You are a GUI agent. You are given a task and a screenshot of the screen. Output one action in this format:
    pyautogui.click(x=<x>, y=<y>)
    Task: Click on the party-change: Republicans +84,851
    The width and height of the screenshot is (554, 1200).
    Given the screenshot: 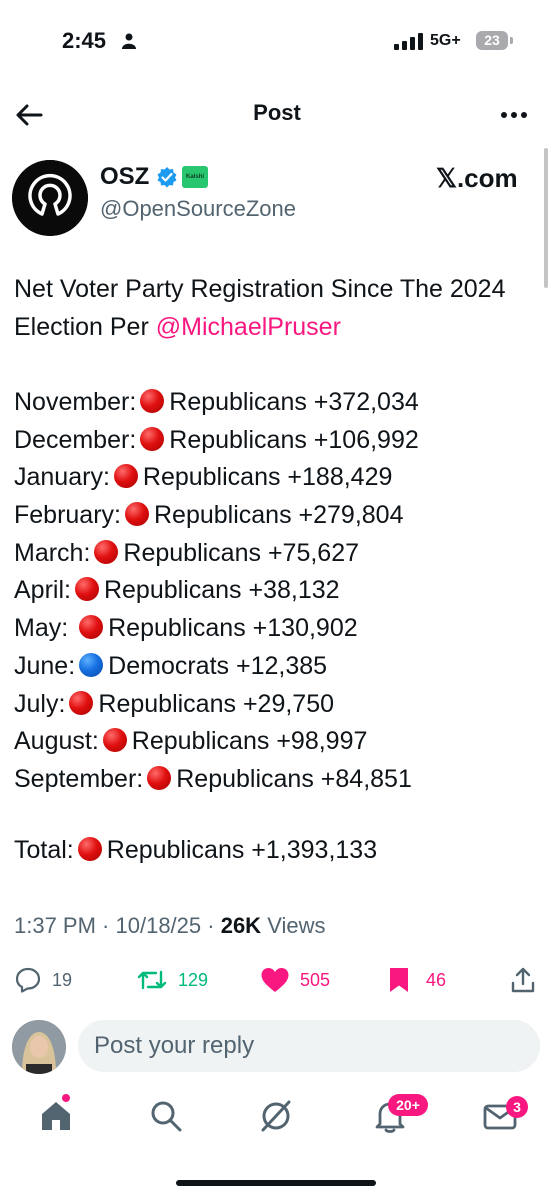 What is the action you would take?
    pyautogui.click(x=294, y=778)
    